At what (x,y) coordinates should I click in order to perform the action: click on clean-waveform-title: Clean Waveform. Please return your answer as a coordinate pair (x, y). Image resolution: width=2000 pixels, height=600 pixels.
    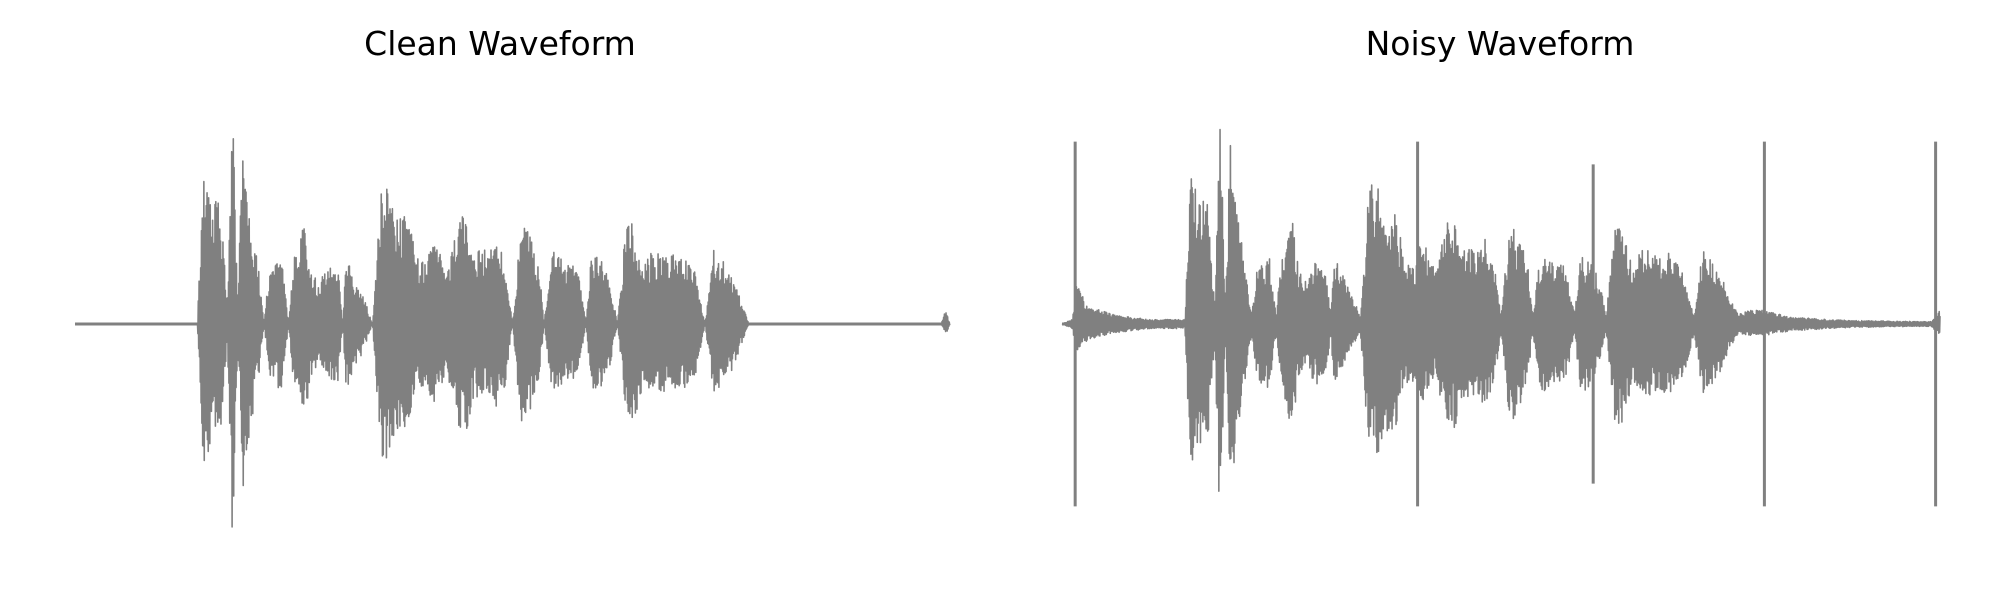
    Looking at the image, I should click on (500, 43).